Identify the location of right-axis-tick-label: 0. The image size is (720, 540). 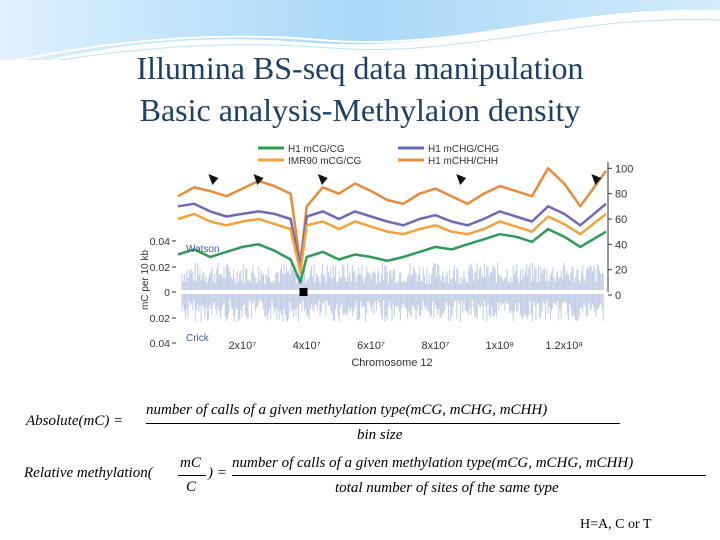
(618, 296).